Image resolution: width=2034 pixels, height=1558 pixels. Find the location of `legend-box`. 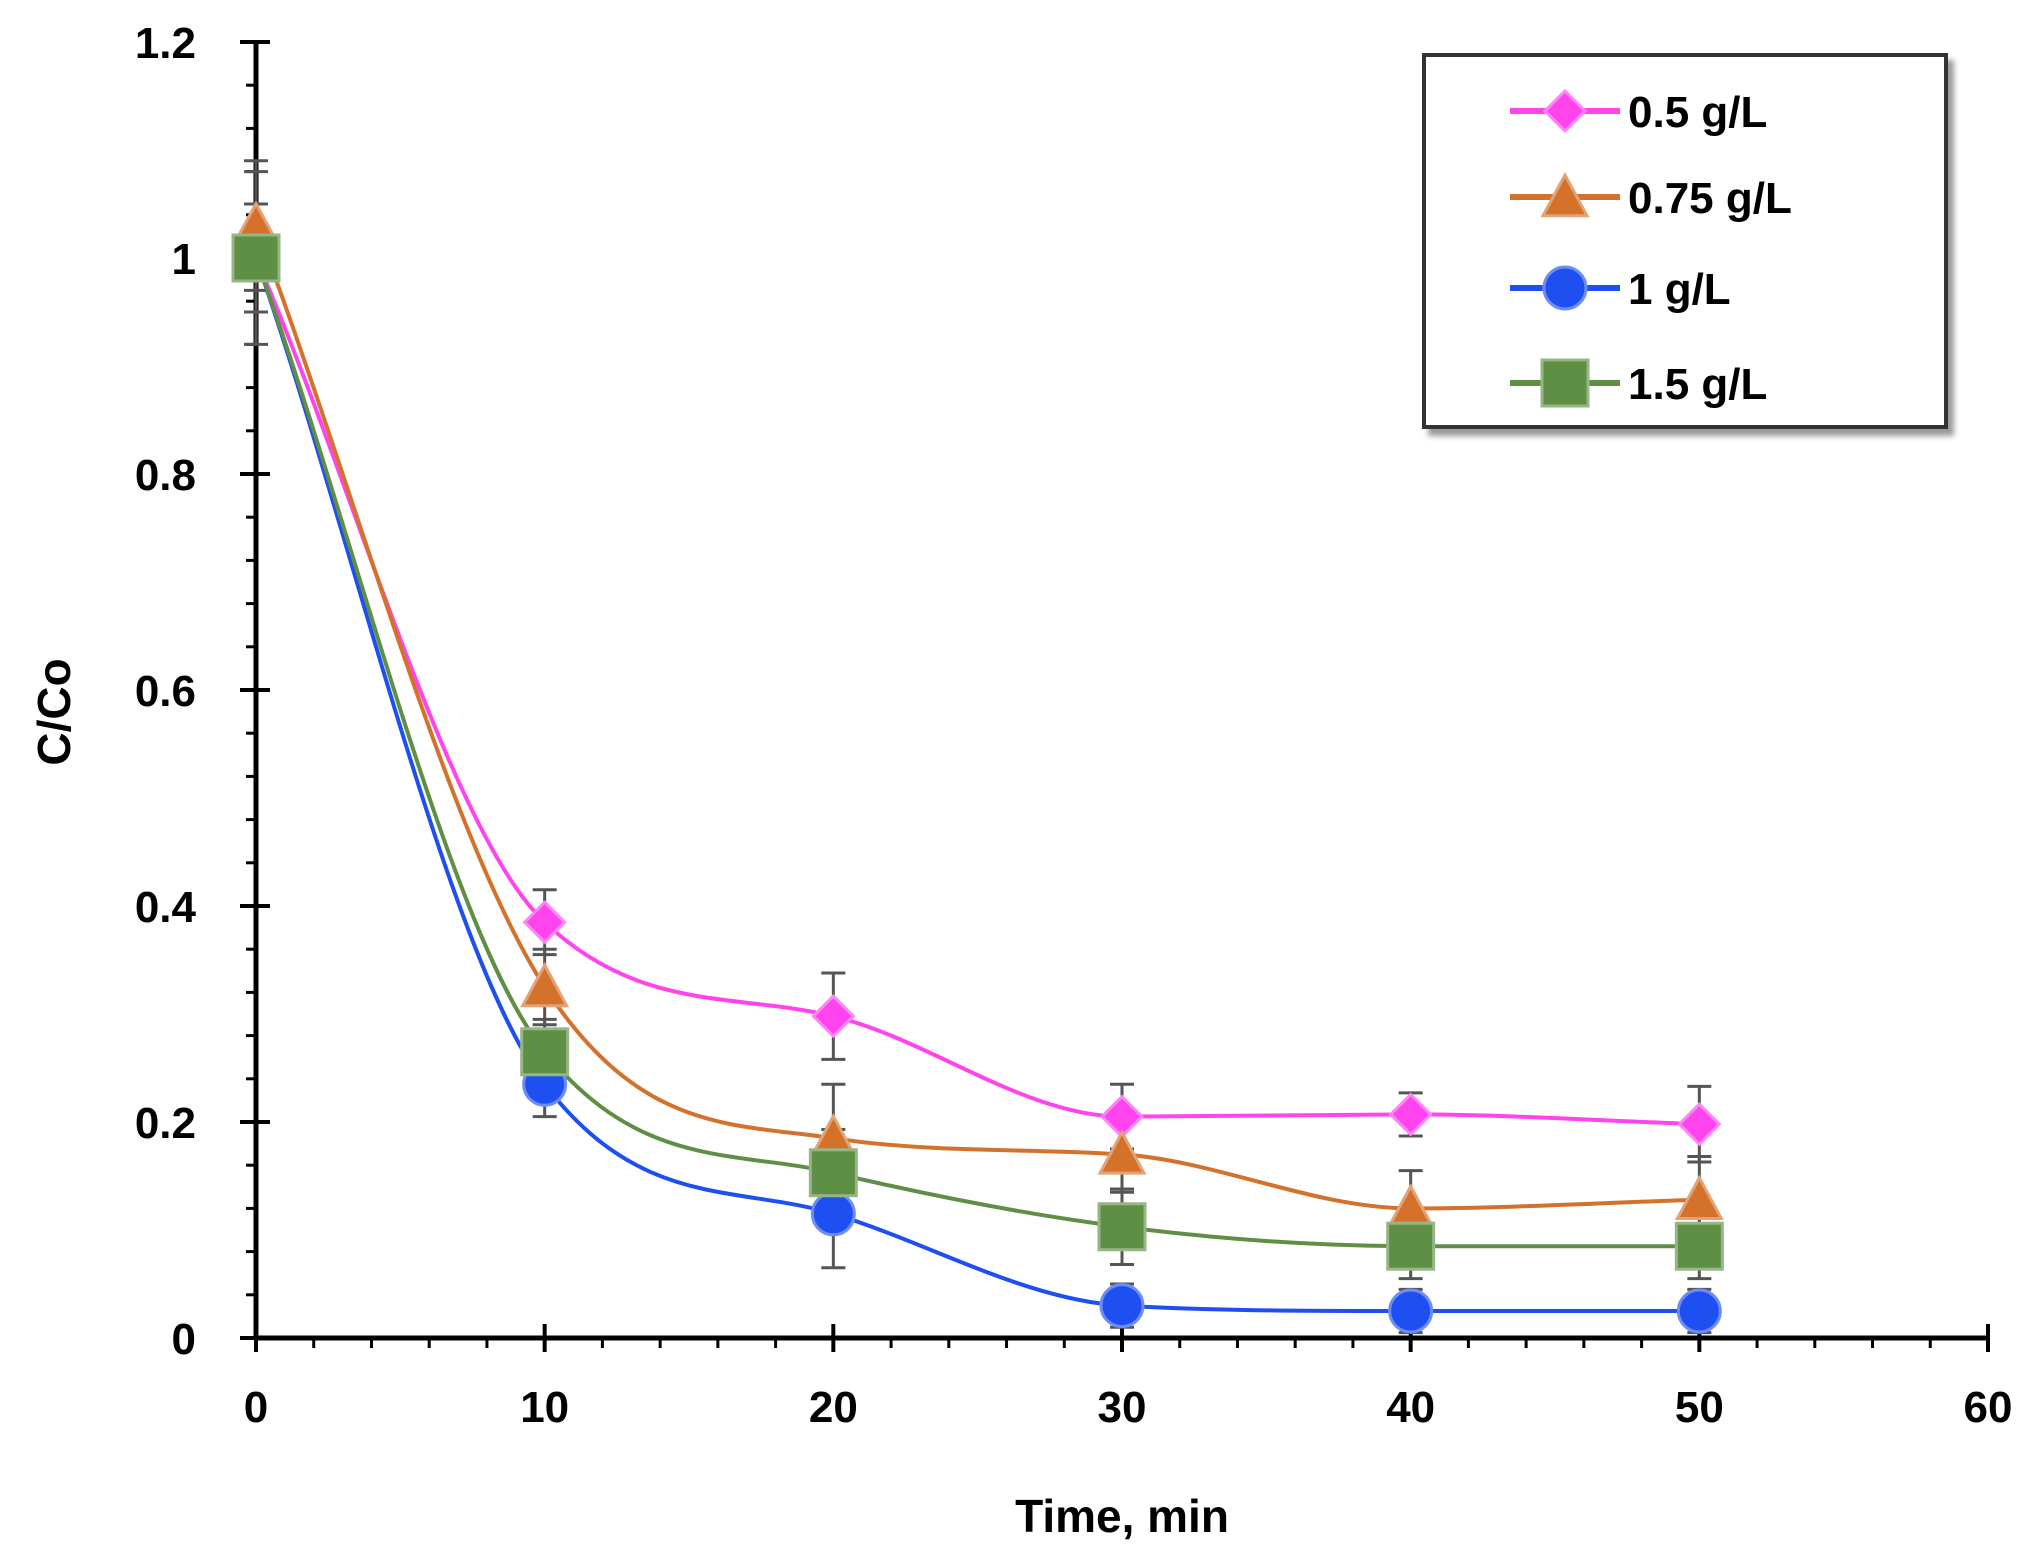

legend-box is located at coordinates (1685, 241).